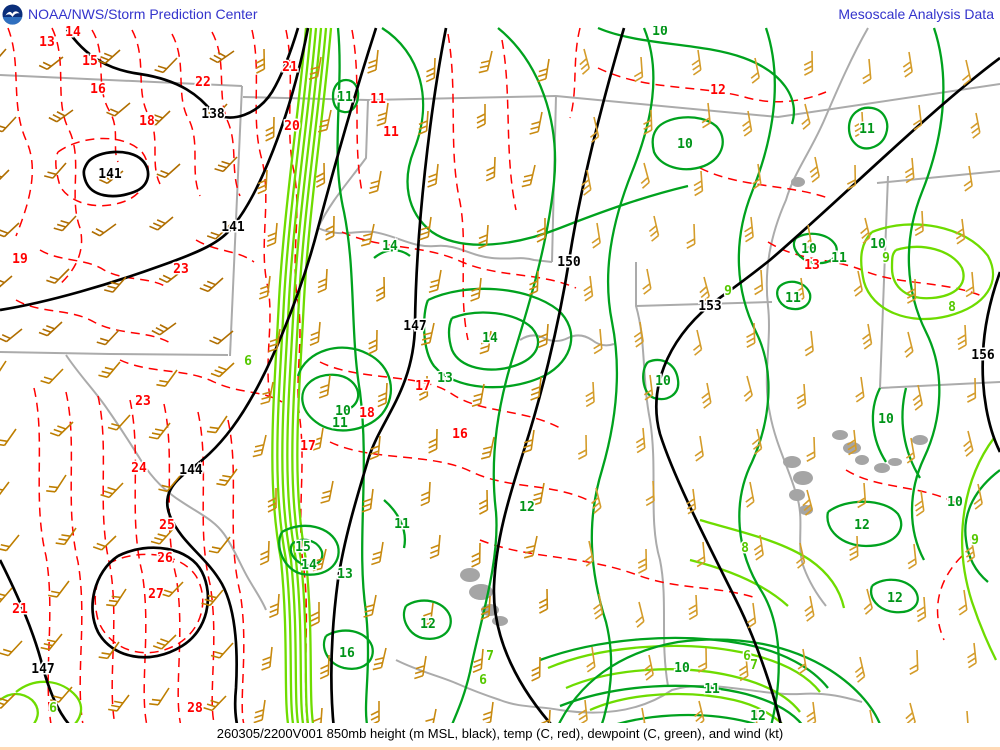  Describe the element at coordinates (98, 89) in the screenshot. I see `contour-label: 16` at that location.